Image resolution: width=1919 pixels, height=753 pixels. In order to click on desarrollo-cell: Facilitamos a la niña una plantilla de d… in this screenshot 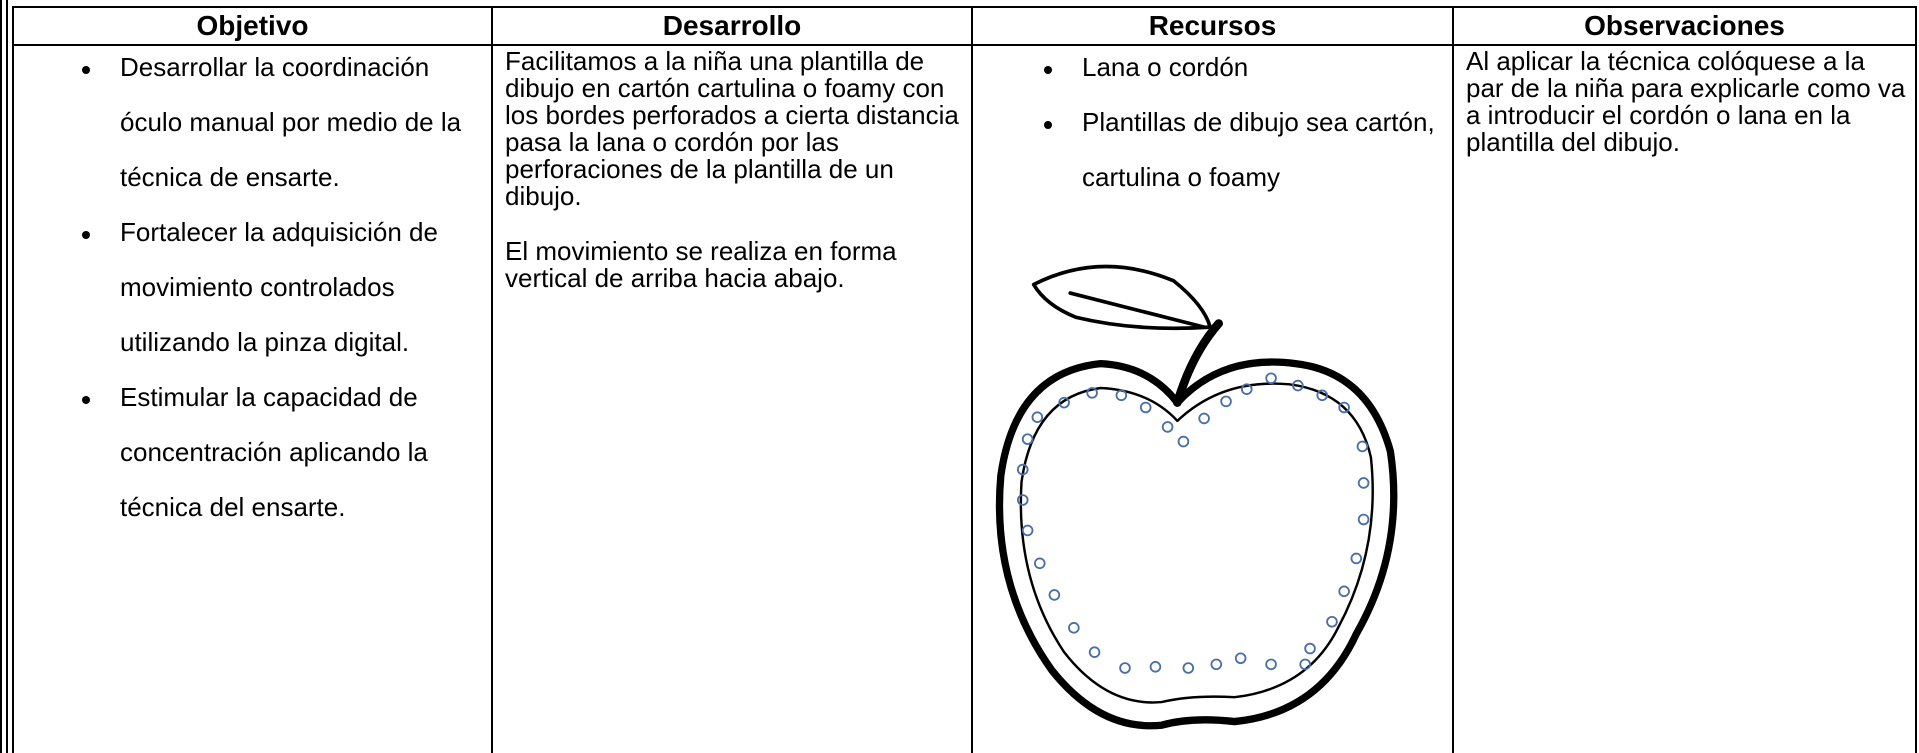, I will do `click(735, 184)`.